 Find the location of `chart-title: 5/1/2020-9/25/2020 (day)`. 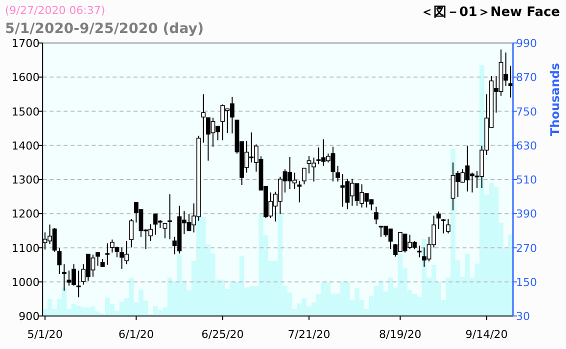

chart-title: 5/1/2020-9/25/2020 (day) is located at coordinates (104, 29).